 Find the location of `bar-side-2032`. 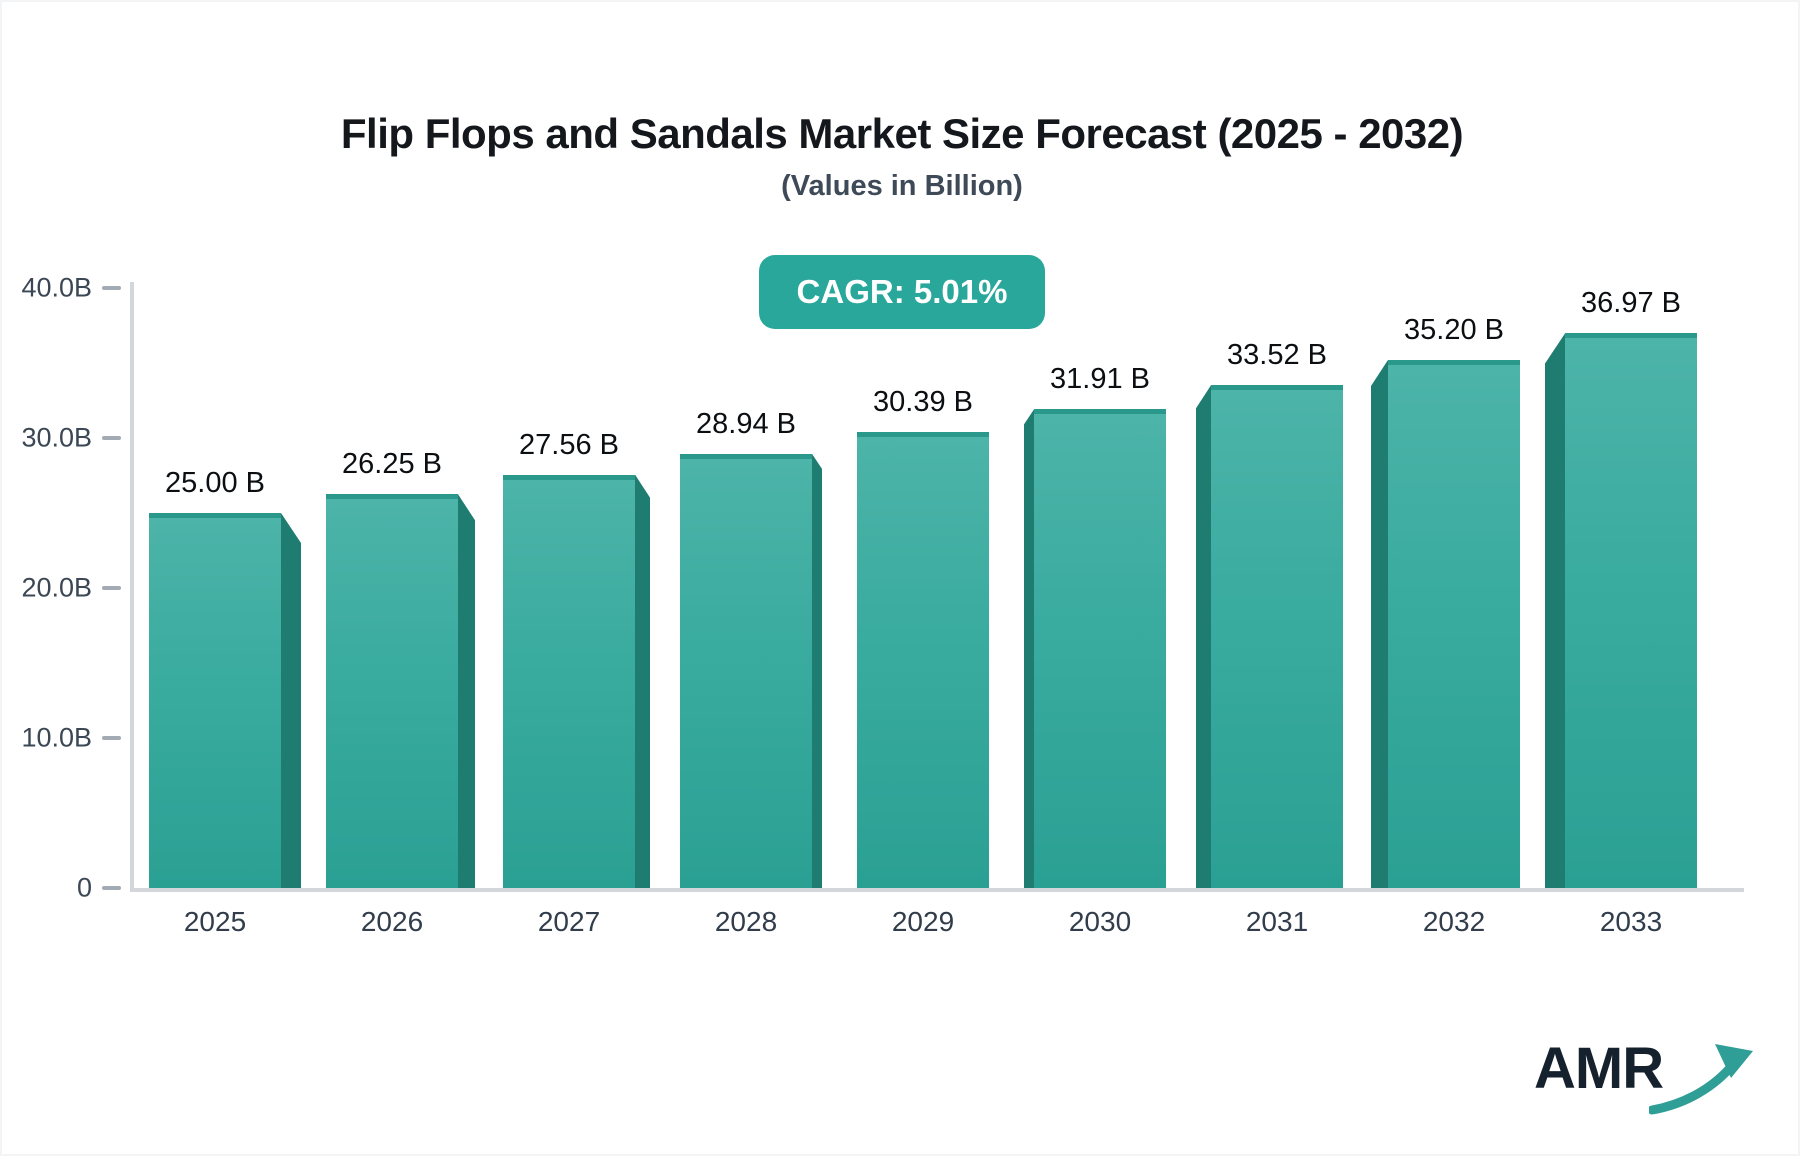

bar-side-2032 is located at coordinates (1379, 624).